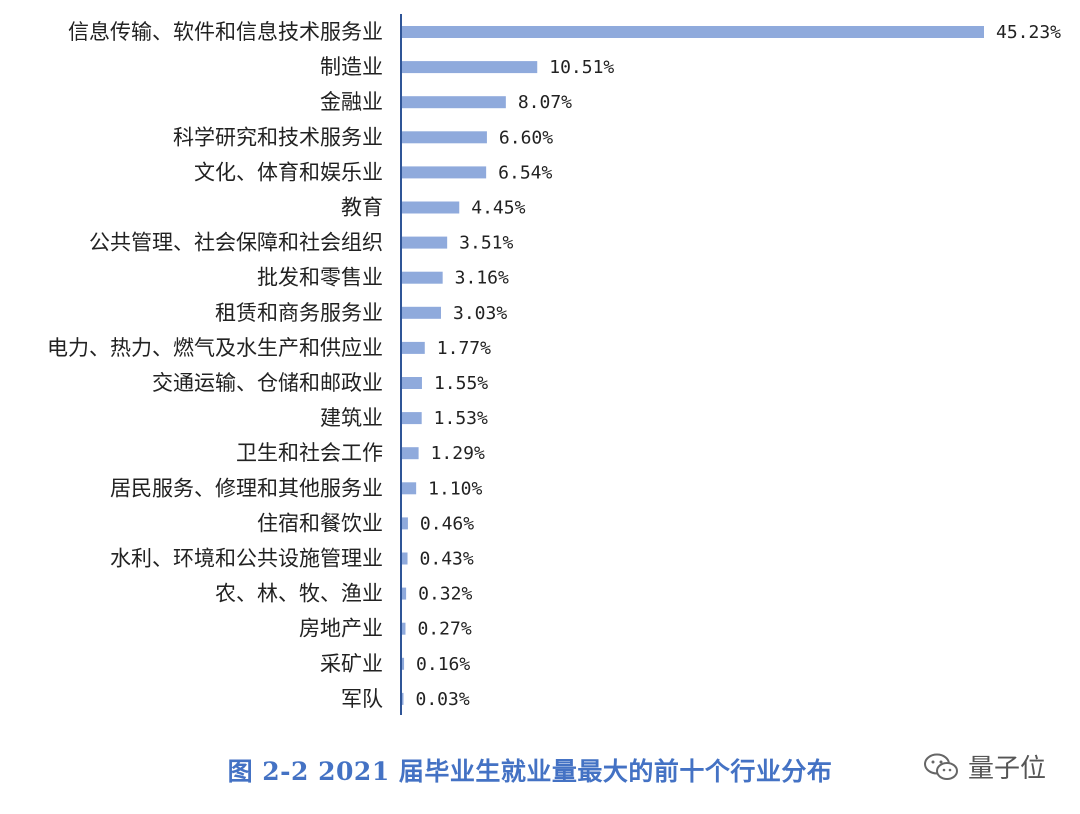 This screenshot has width=1080, height=814. Describe the element at coordinates (447, 523) in the screenshot. I see `value-label: 0.46%` at that location.